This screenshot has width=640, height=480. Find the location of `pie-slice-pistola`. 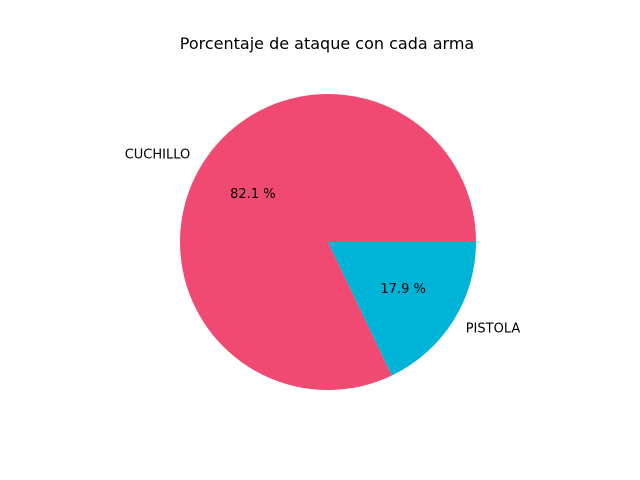

pie-slice-pistola is located at coordinates (402, 309).